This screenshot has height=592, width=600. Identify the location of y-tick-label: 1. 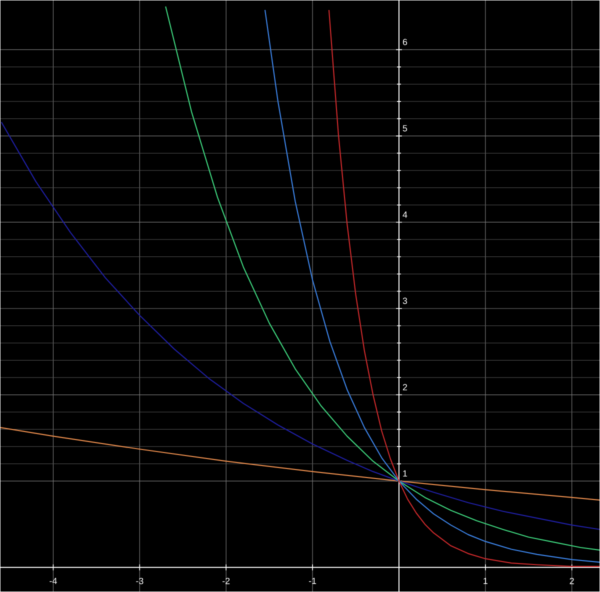
(405, 473).